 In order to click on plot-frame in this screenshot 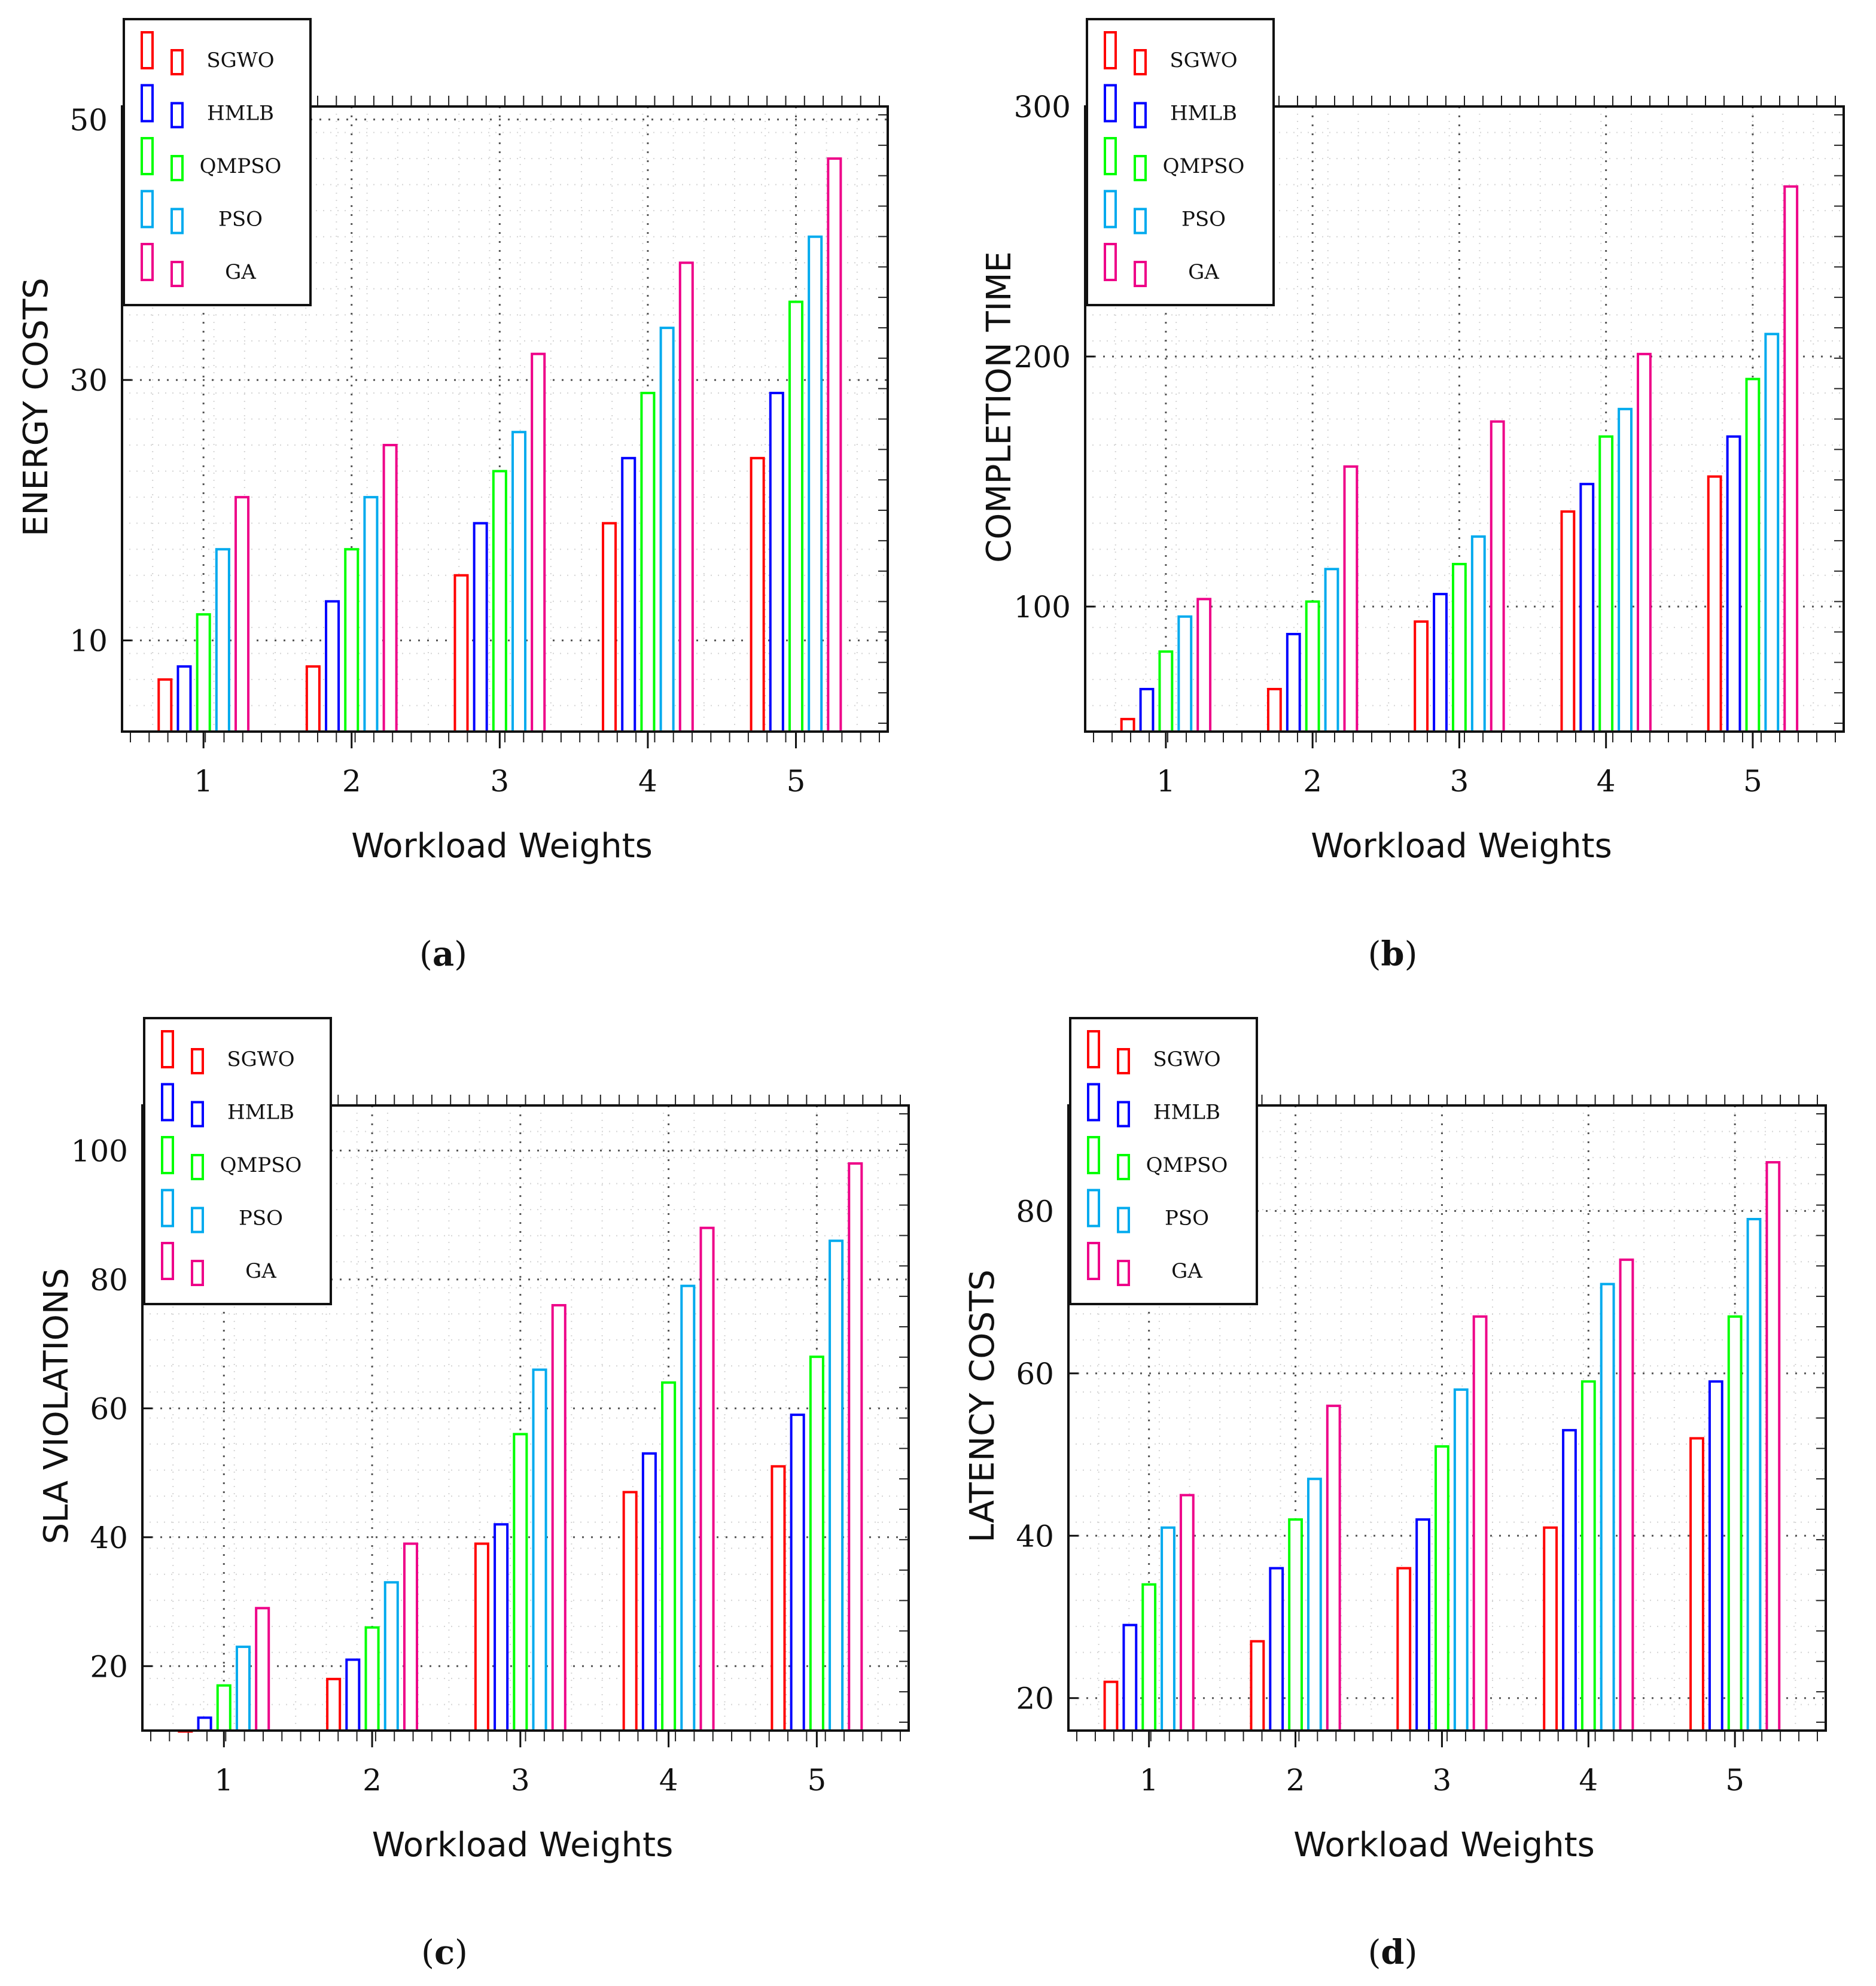, I will do `click(1447, 1418)`.